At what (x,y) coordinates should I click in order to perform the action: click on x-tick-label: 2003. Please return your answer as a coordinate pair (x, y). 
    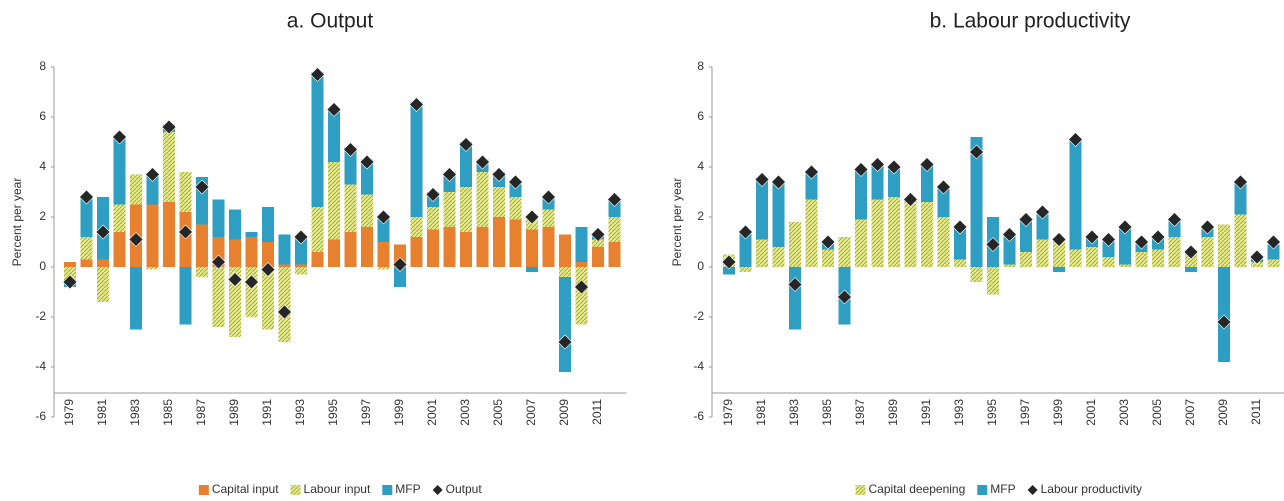
    Looking at the image, I should click on (1124, 412).